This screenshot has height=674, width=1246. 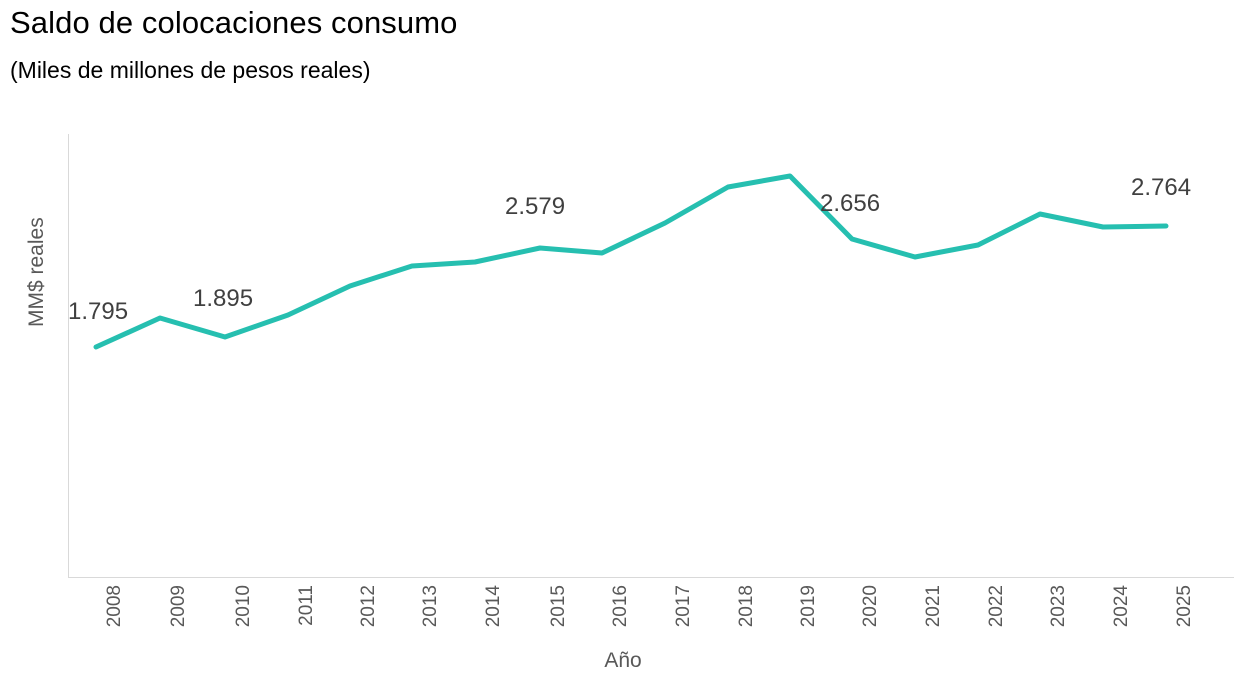 I want to click on data-label-2025: 2.764, so click(x=1161, y=187).